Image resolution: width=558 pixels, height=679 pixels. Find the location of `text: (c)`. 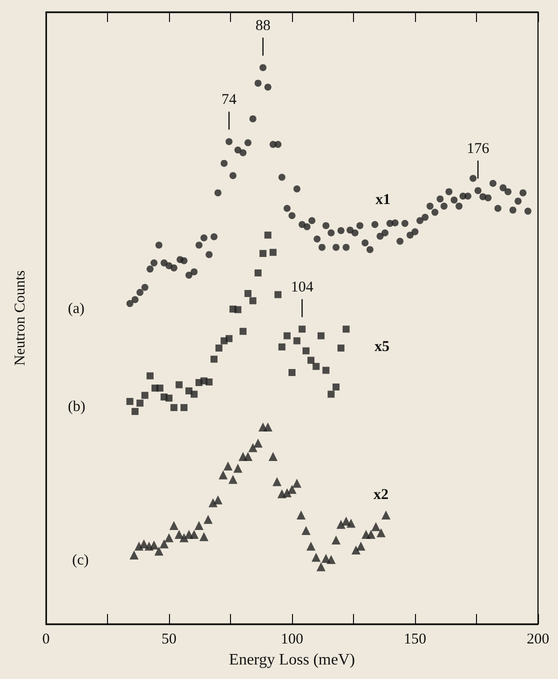

text: (c) is located at coordinates (80, 560).